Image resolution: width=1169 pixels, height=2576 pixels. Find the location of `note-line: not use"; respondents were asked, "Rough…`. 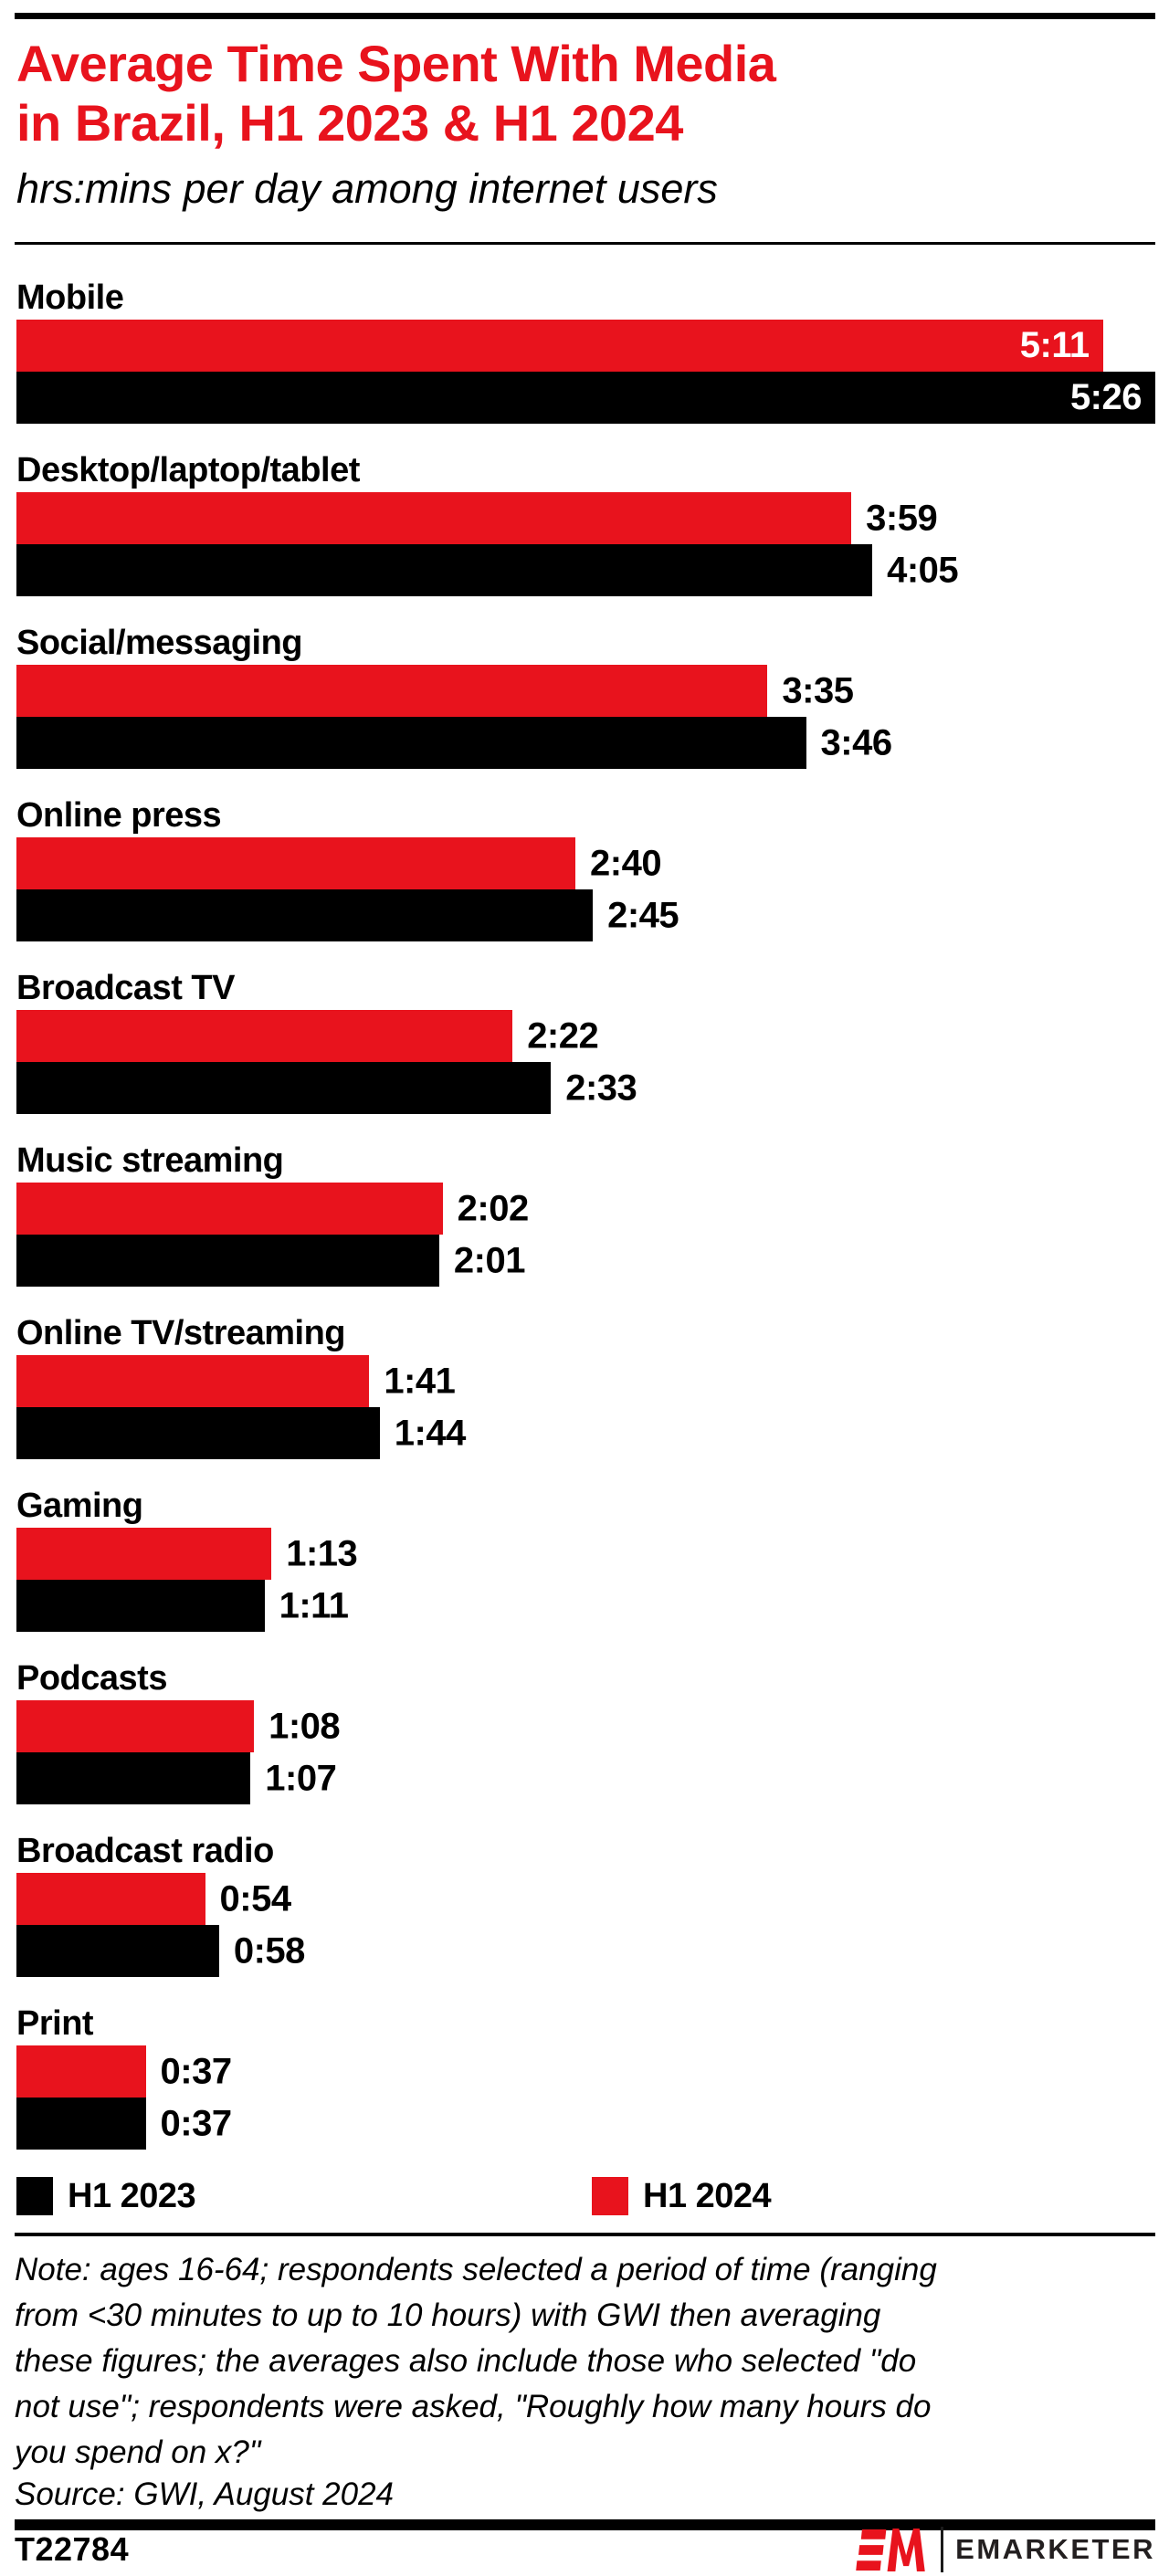

note-line: not use"; respondents were asked, "Rough… is located at coordinates (473, 2406).